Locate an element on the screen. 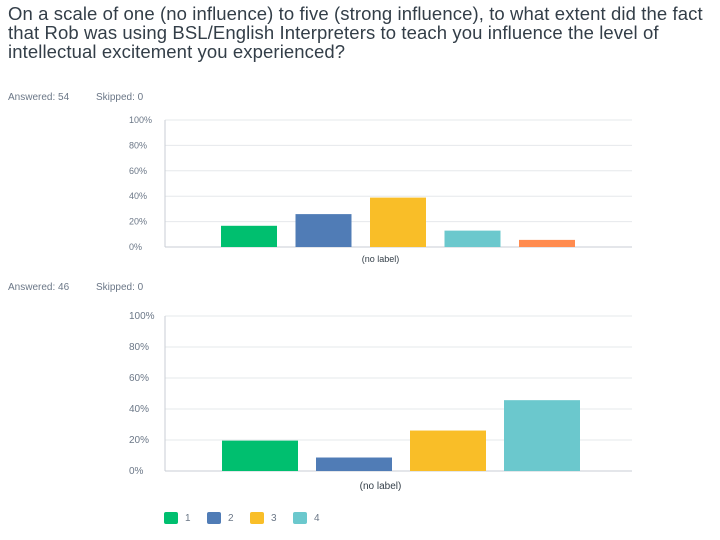  chart1-skipped: Skipped: 0 is located at coordinates (119, 97).